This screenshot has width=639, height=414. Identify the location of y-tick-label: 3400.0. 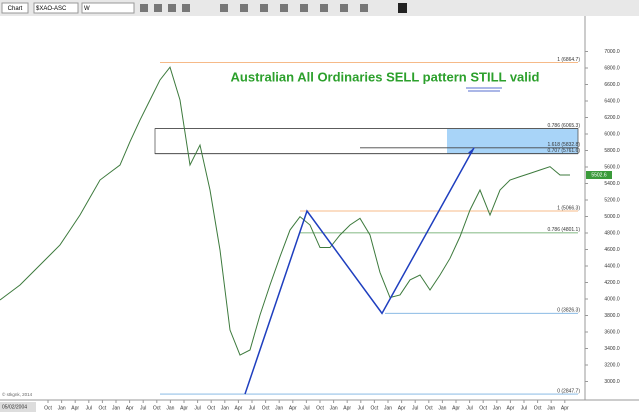
(612, 349).